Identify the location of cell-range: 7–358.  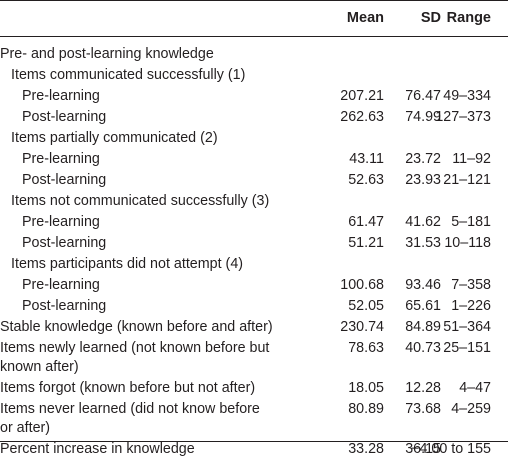
(471, 285).